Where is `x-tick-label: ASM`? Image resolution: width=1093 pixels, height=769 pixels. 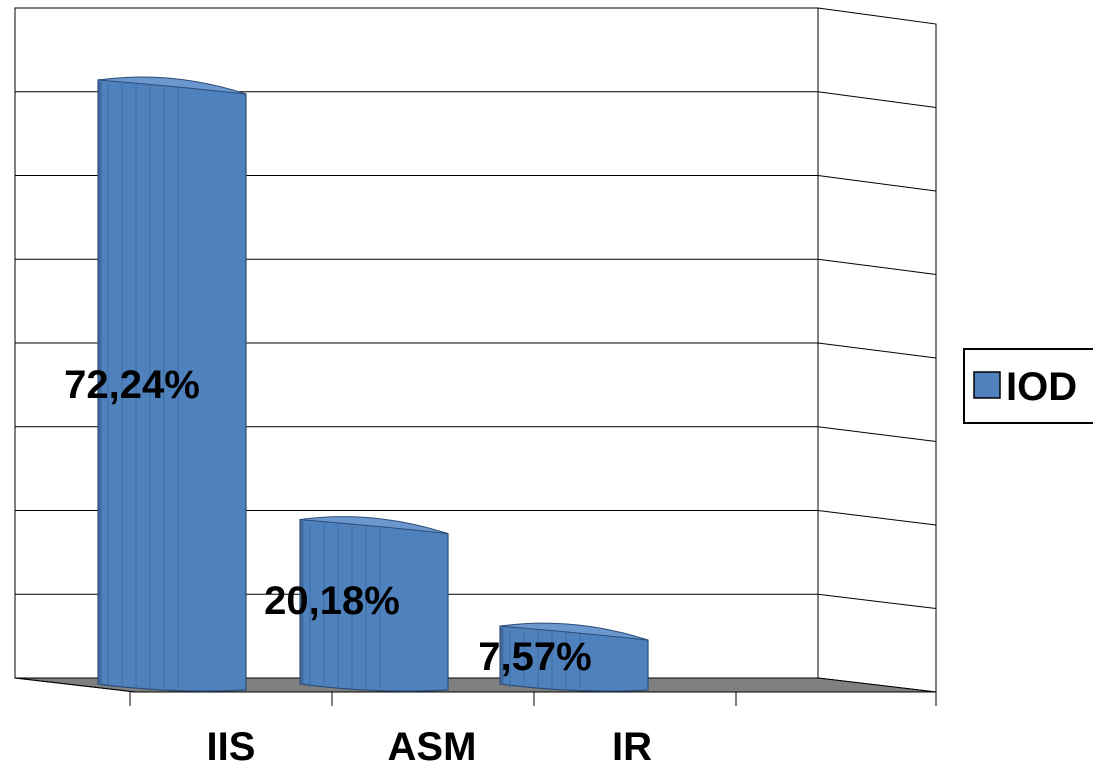
x-tick-label: ASM is located at coordinates (432, 744).